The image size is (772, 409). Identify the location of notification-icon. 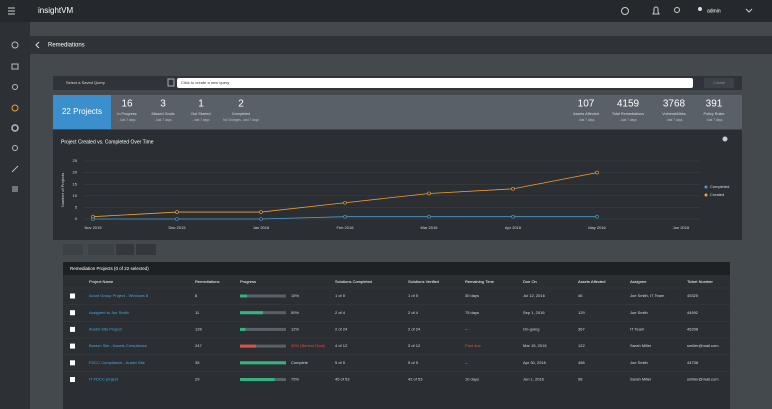
(656, 10).